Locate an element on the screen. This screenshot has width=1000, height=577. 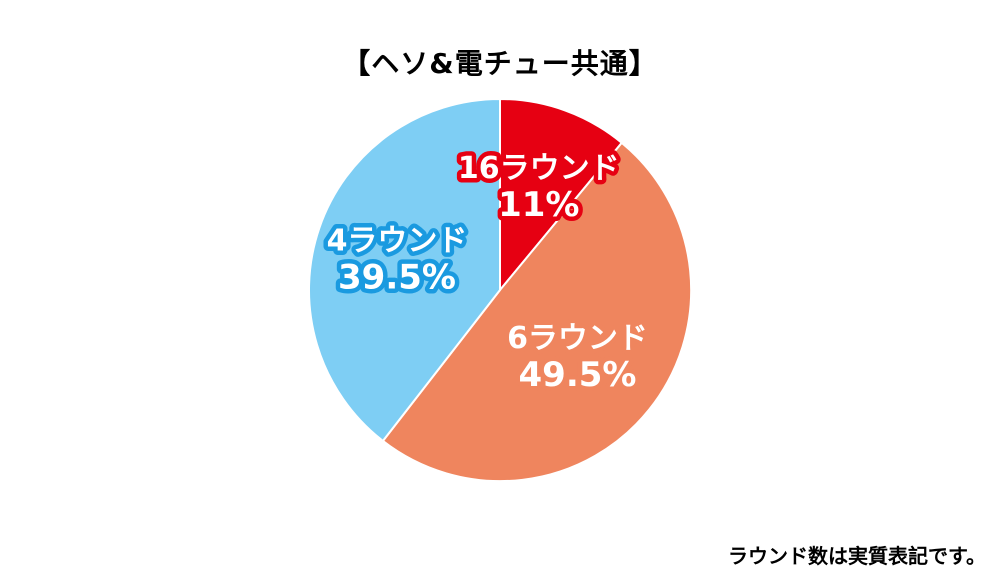
slice-percent-label: 11% is located at coordinates (538, 205).